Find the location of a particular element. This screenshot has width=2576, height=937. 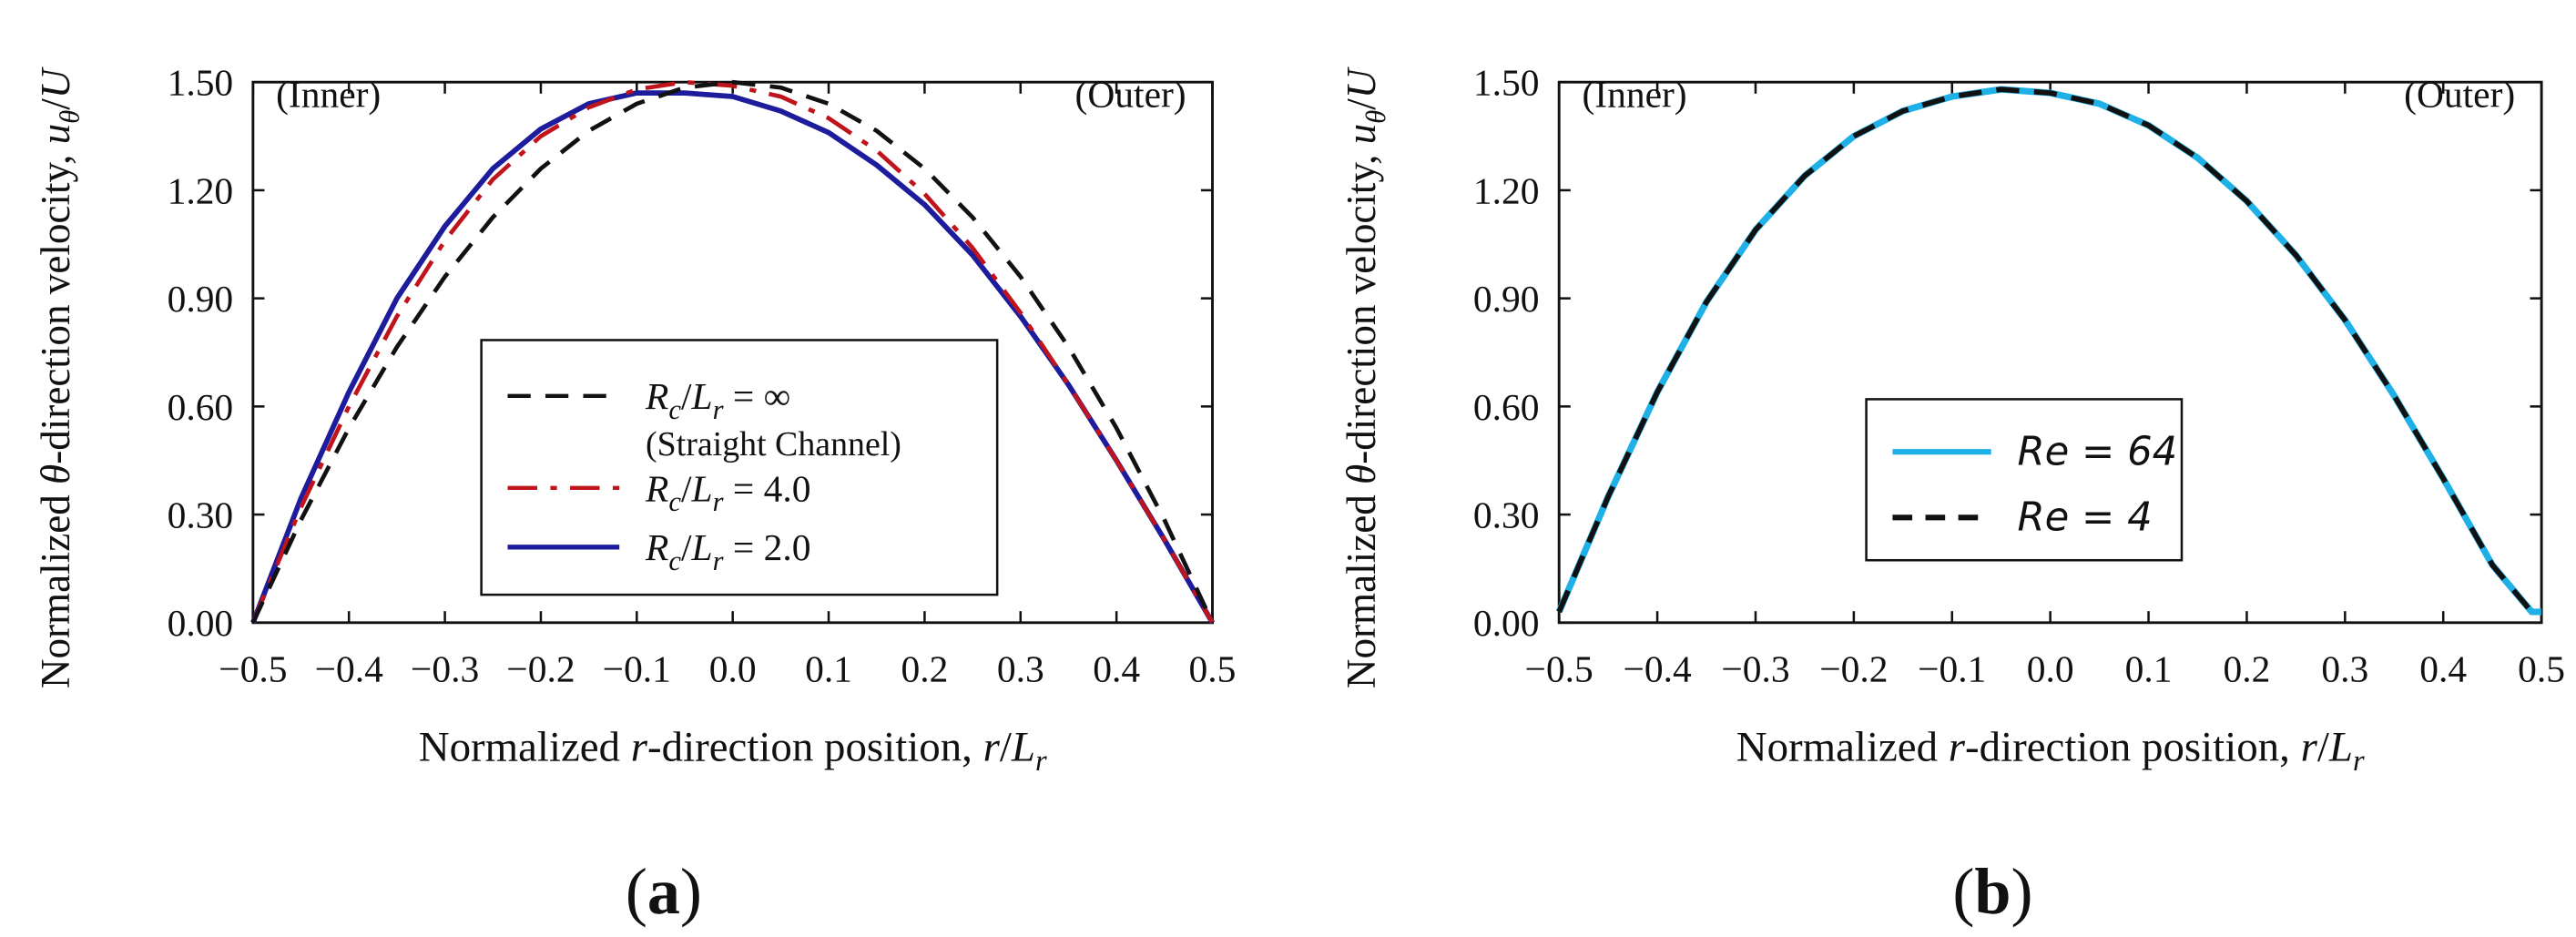

caption-letter: a is located at coordinates (664, 891).